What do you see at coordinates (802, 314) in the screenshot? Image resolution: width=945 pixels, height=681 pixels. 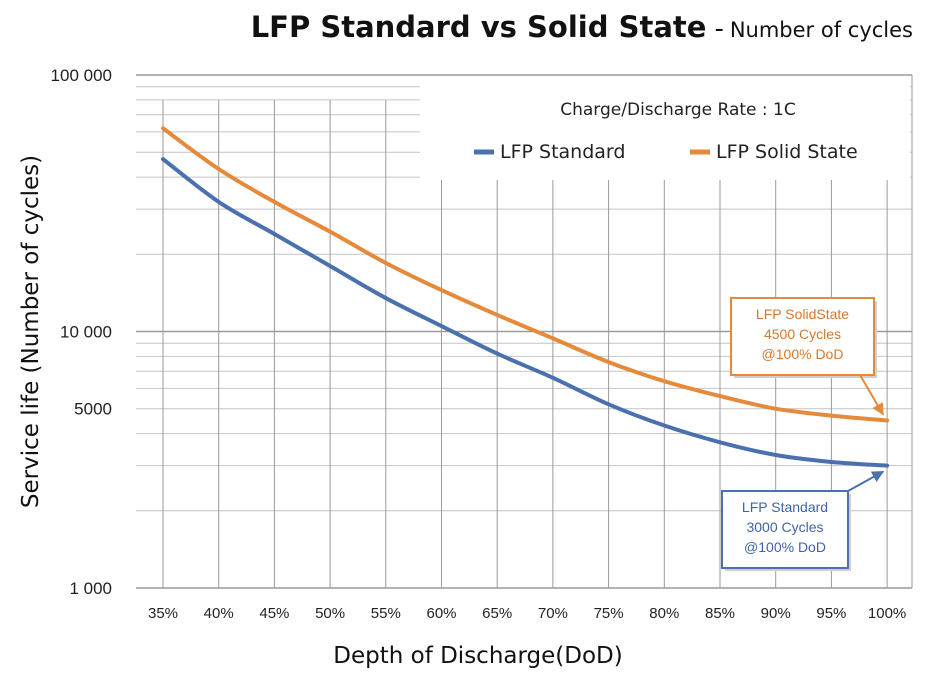 I see `callout-text: LFP SolidState` at bounding box center [802, 314].